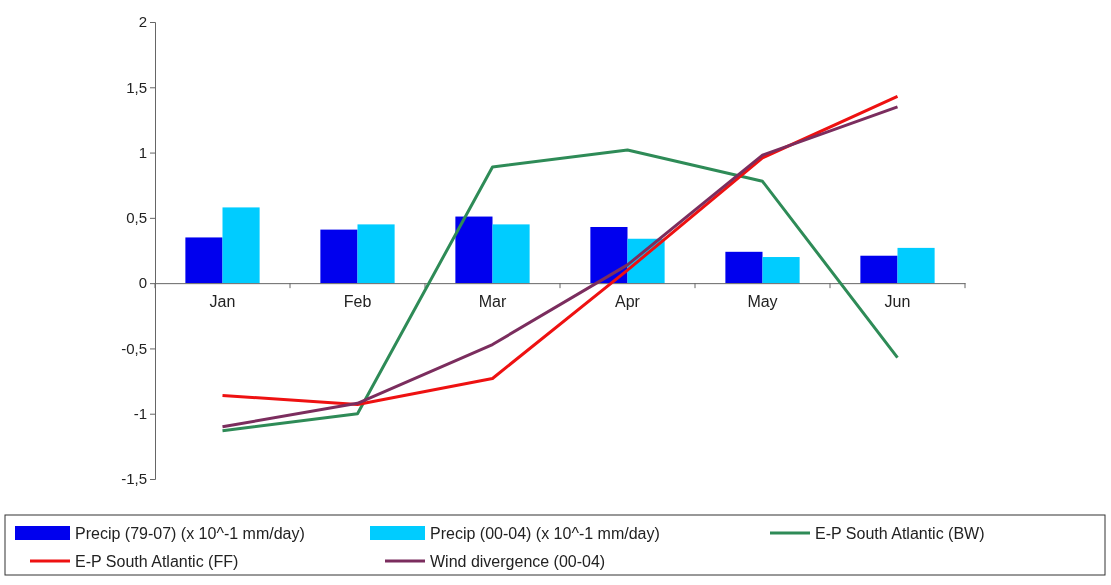 The image size is (1111, 585). I want to click on x-tick-label: Feb, so click(357, 301).